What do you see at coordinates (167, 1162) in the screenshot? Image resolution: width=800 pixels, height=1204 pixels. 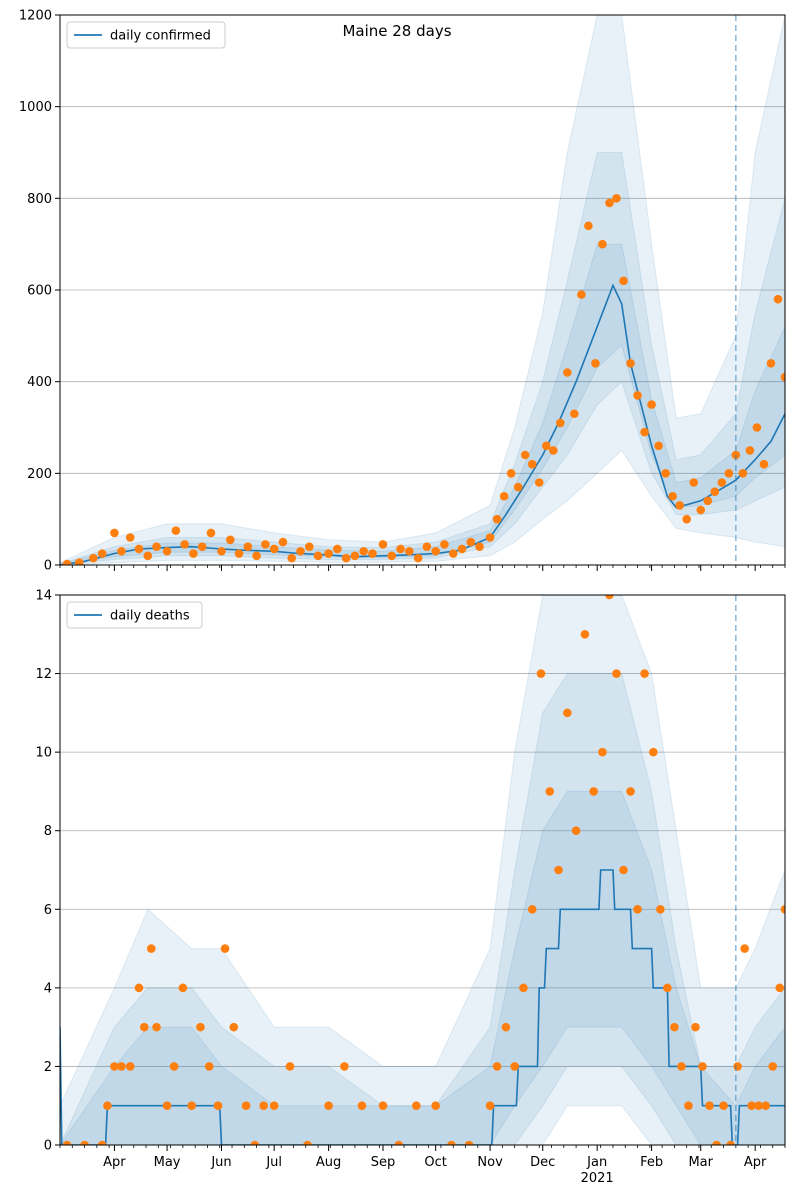 I see `deaths-xtick-label: May` at bounding box center [167, 1162].